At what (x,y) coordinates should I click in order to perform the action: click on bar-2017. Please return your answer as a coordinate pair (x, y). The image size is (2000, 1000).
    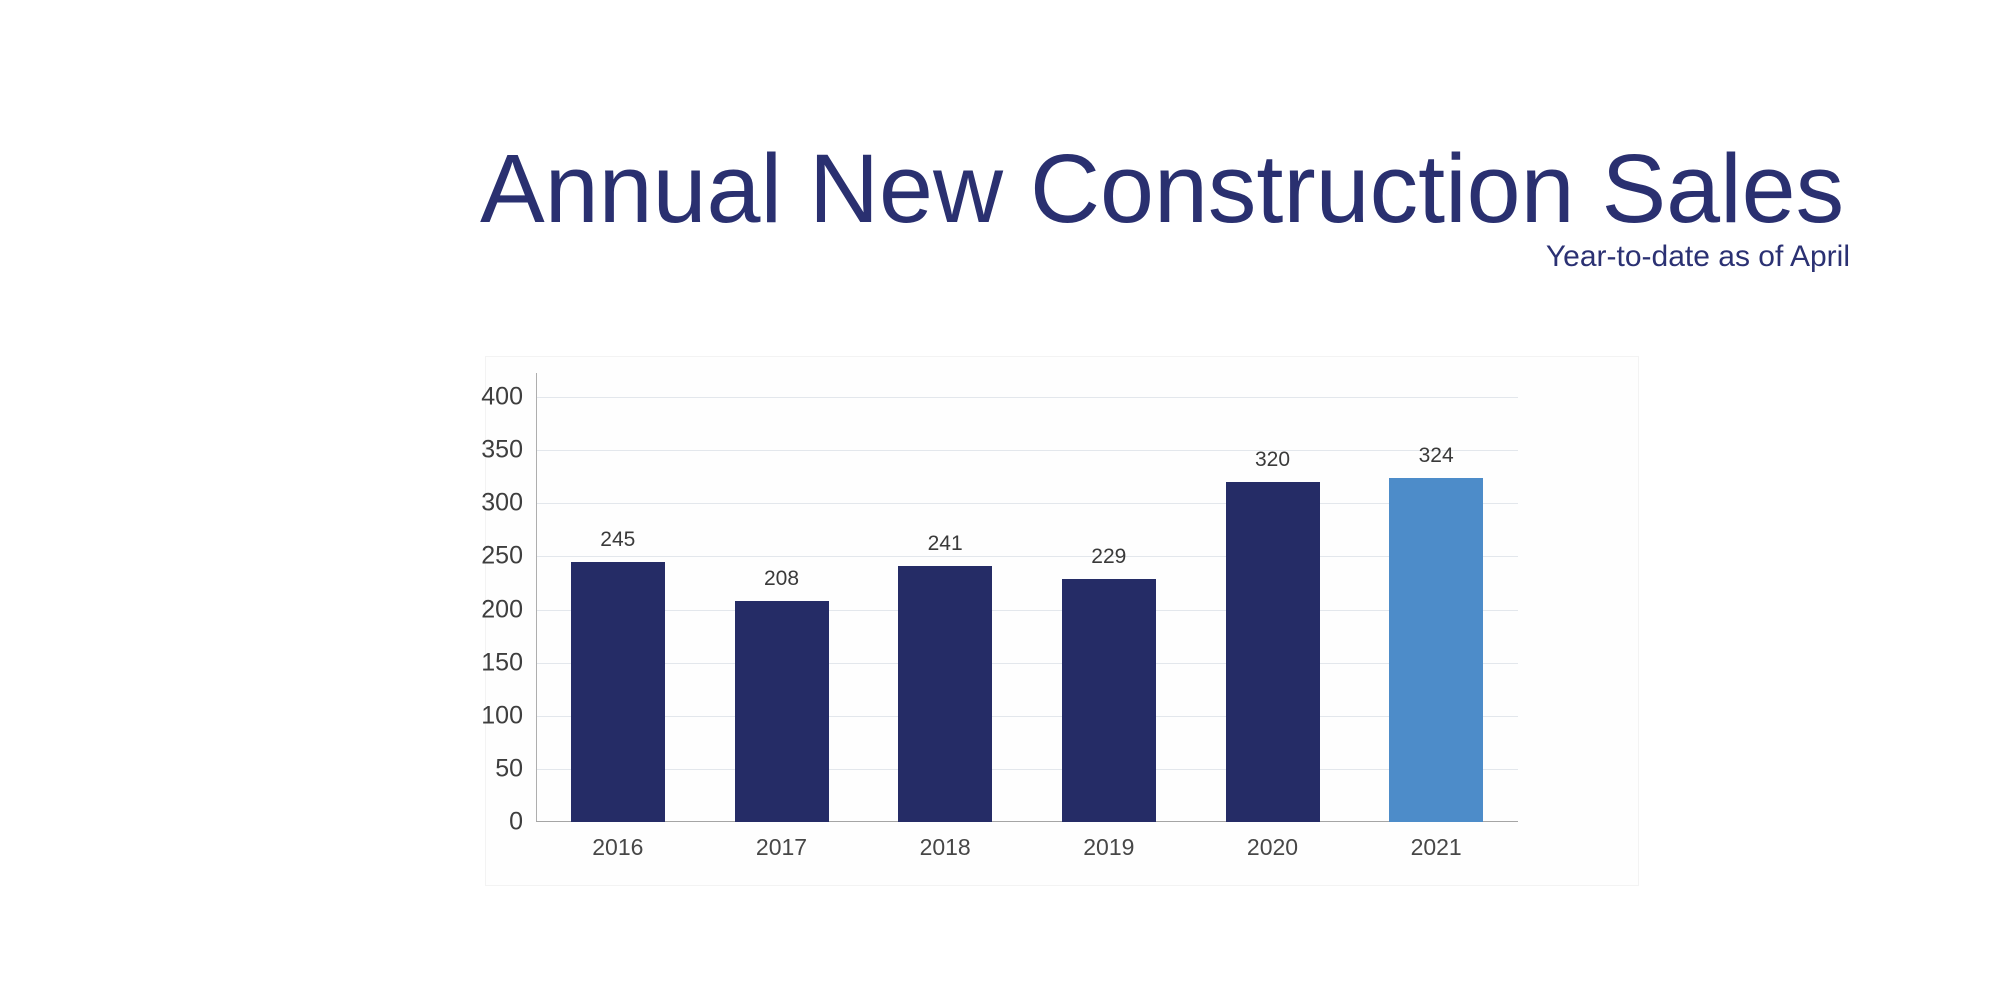
    Looking at the image, I should click on (781, 711).